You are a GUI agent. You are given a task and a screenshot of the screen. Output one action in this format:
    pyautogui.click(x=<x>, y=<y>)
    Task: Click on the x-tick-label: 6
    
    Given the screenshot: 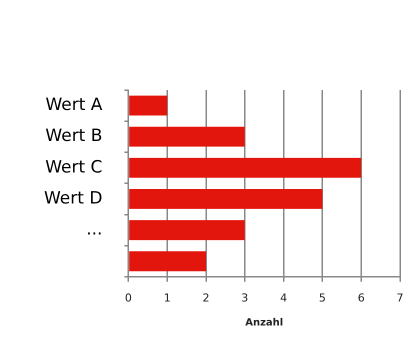 What is the action you would take?
    pyautogui.click(x=361, y=297)
    